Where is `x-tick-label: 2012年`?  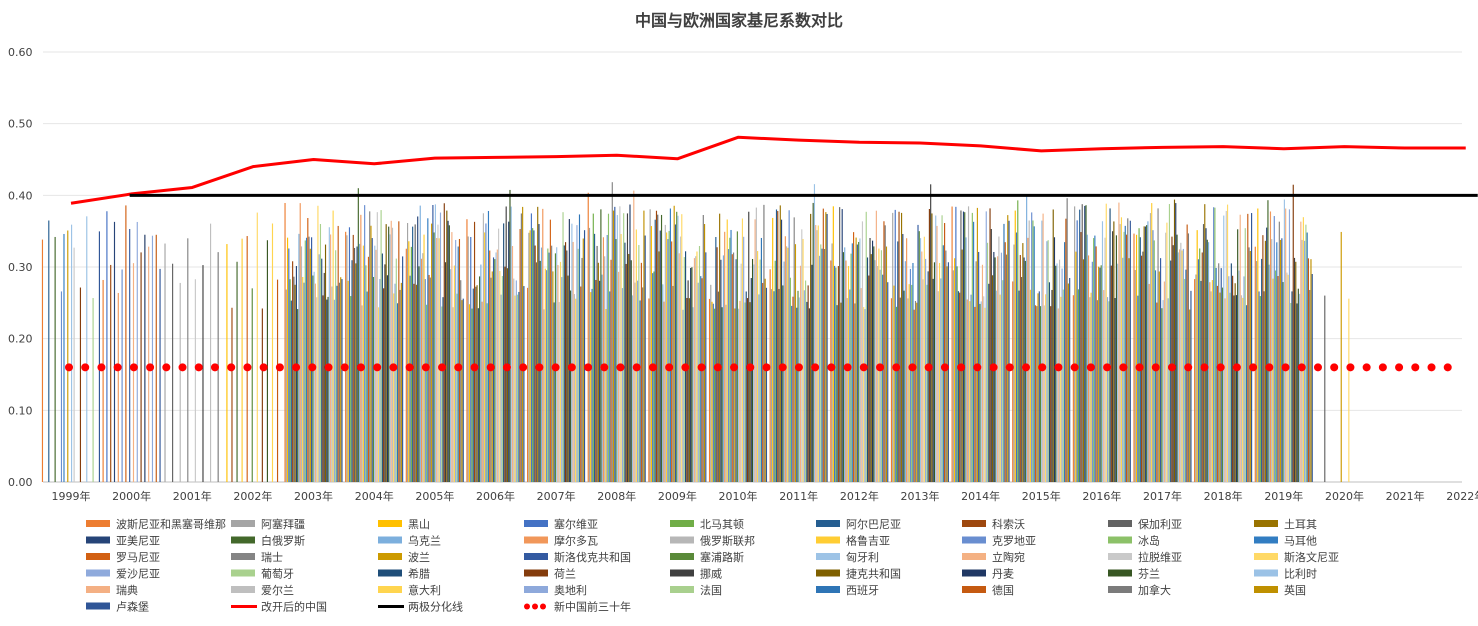 x-tick-label: 2012年 is located at coordinates (859, 496).